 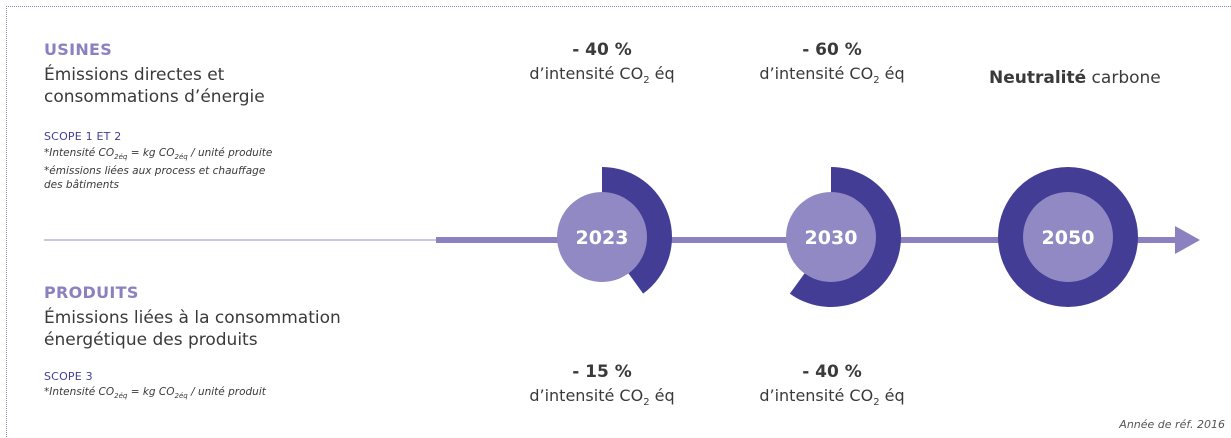 What do you see at coordinates (91, 292) in the screenshot?
I see `produits-title: PRODUITS` at bounding box center [91, 292].